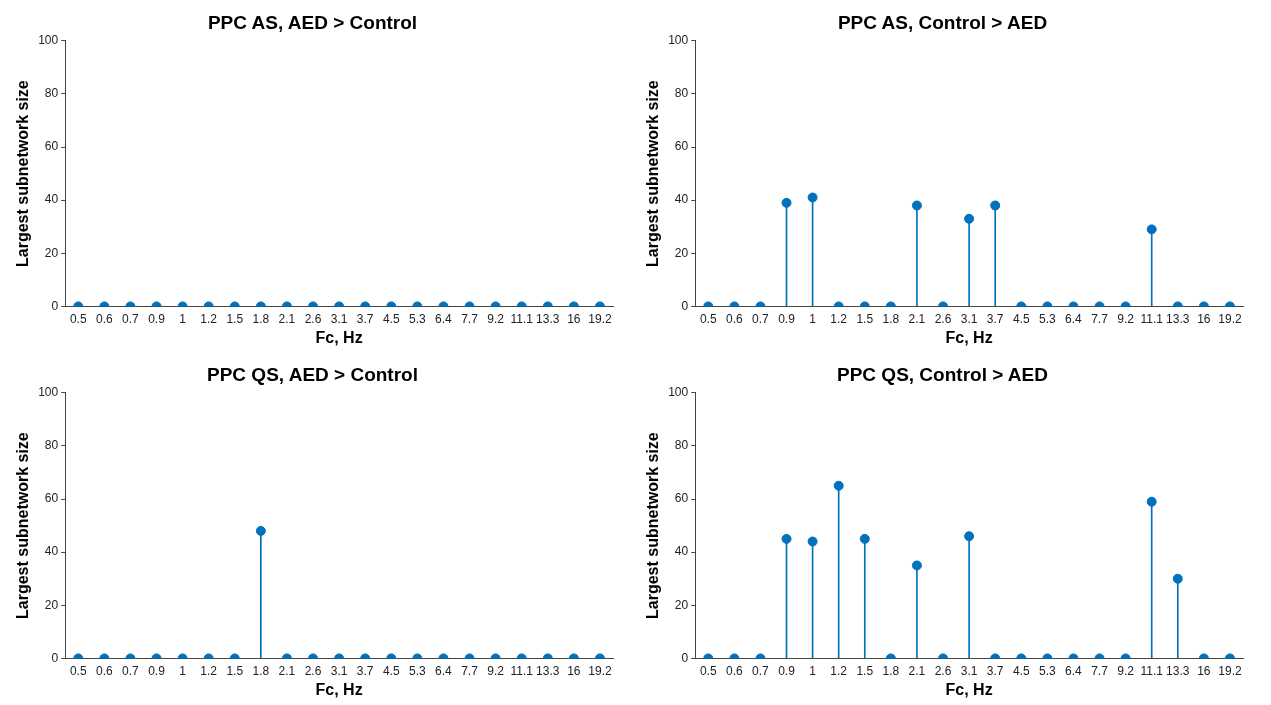 The height and width of the screenshot is (705, 1271). Describe the element at coordinates (839, 318) in the screenshot. I see `x-tick-label: 1.2` at that location.